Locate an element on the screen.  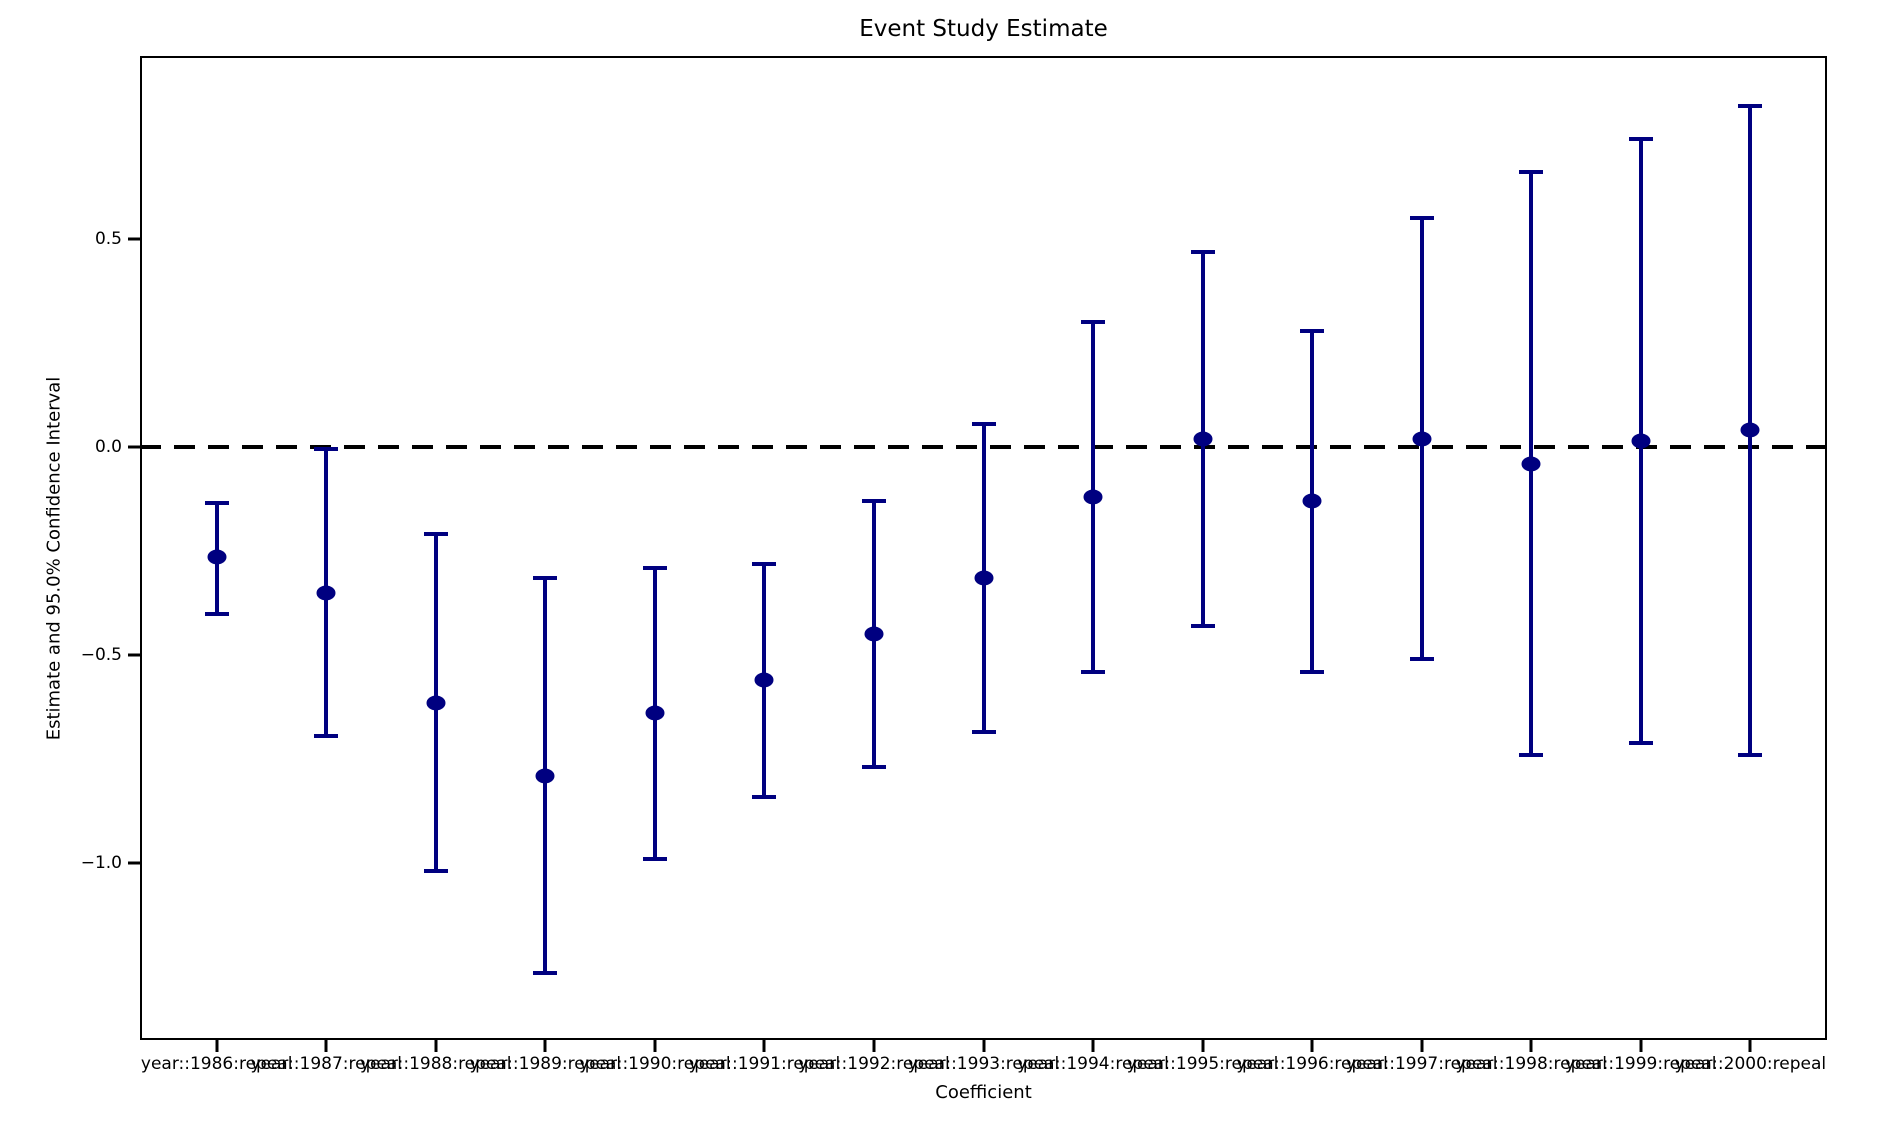
x-tick-label: year::2000:repeal is located at coordinates (1750, 1064).